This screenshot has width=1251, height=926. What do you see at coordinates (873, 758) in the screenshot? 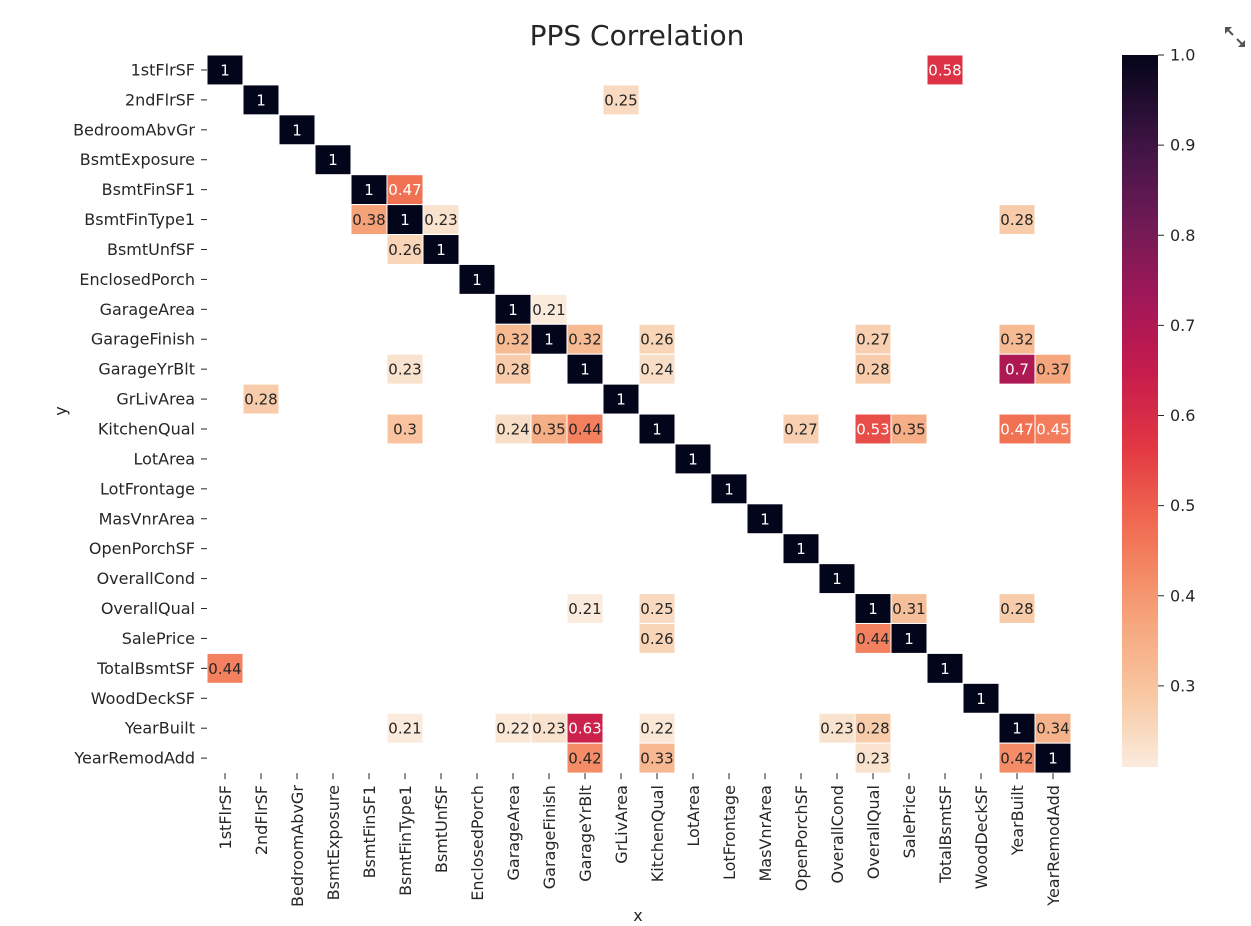
I see `heatmap-cell-yearremodadd-overallqual` at bounding box center [873, 758].